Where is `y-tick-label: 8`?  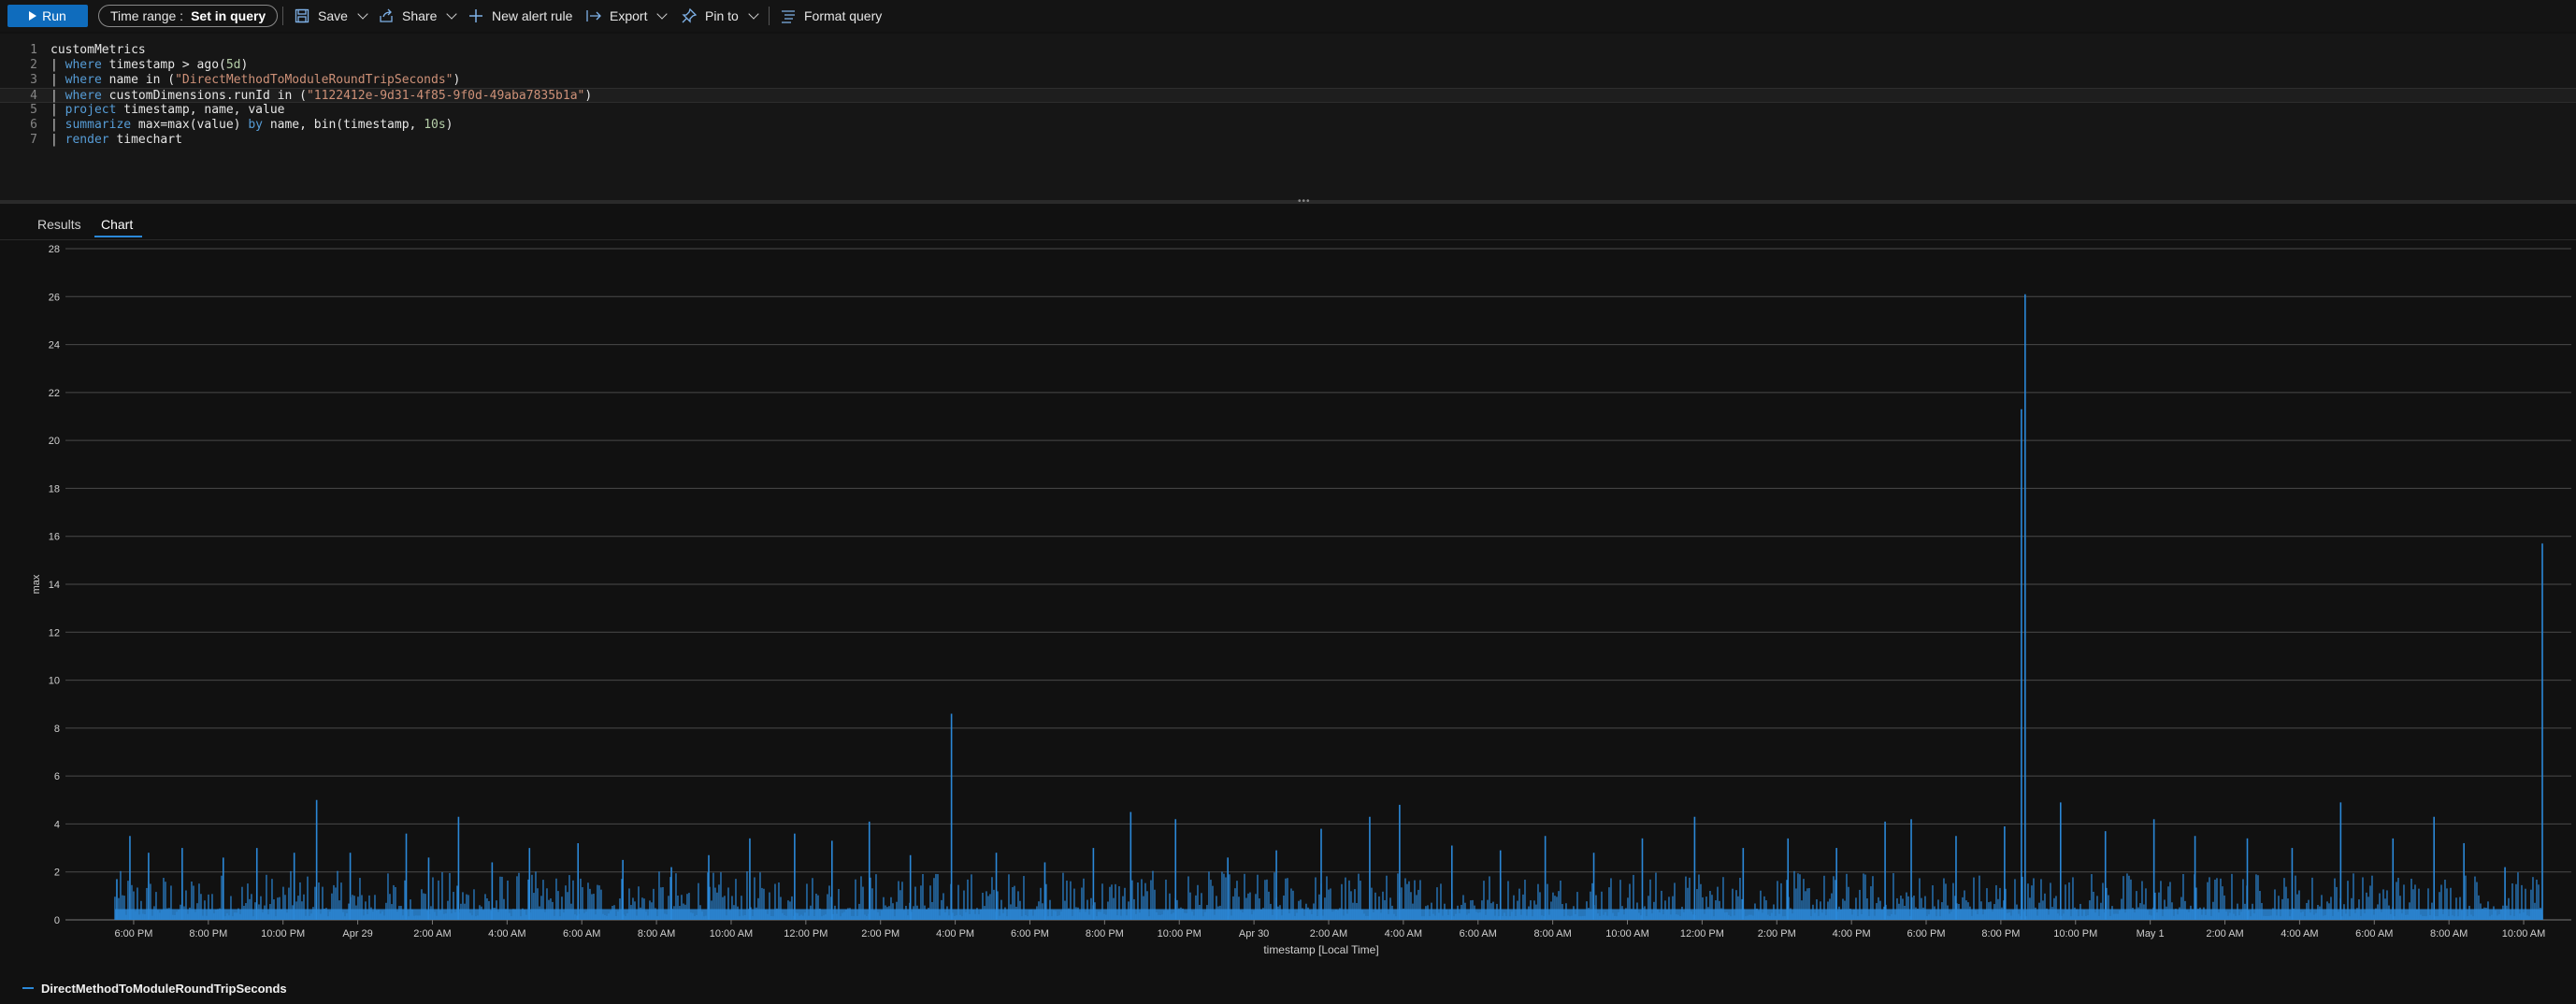
y-tick-label: 8 is located at coordinates (57, 729).